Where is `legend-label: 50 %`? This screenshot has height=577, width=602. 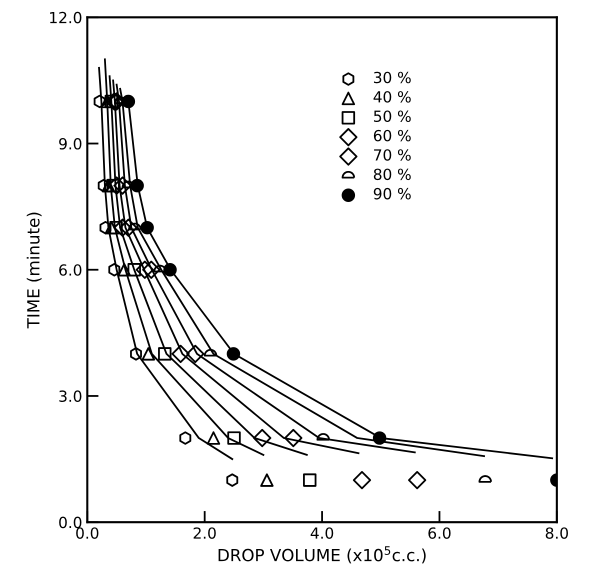 legend-label: 50 % is located at coordinates (392, 116).